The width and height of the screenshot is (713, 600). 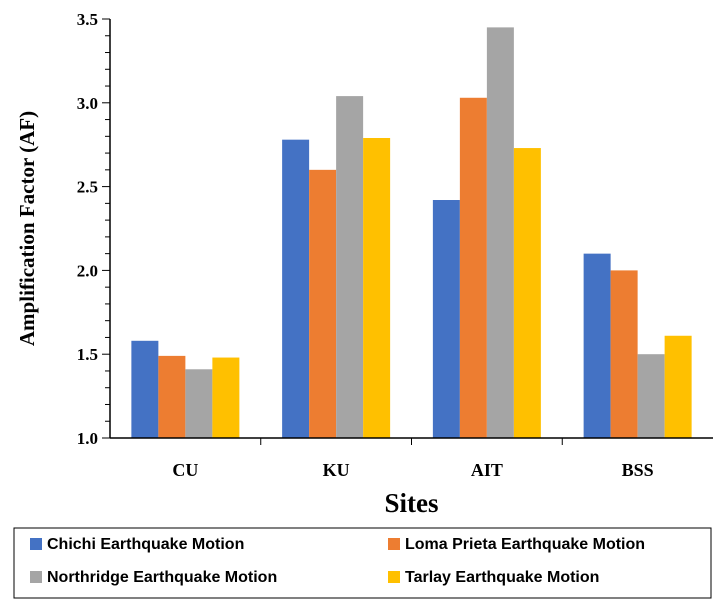 What do you see at coordinates (185, 470) in the screenshot?
I see `x-tick-label: CU` at bounding box center [185, 470].